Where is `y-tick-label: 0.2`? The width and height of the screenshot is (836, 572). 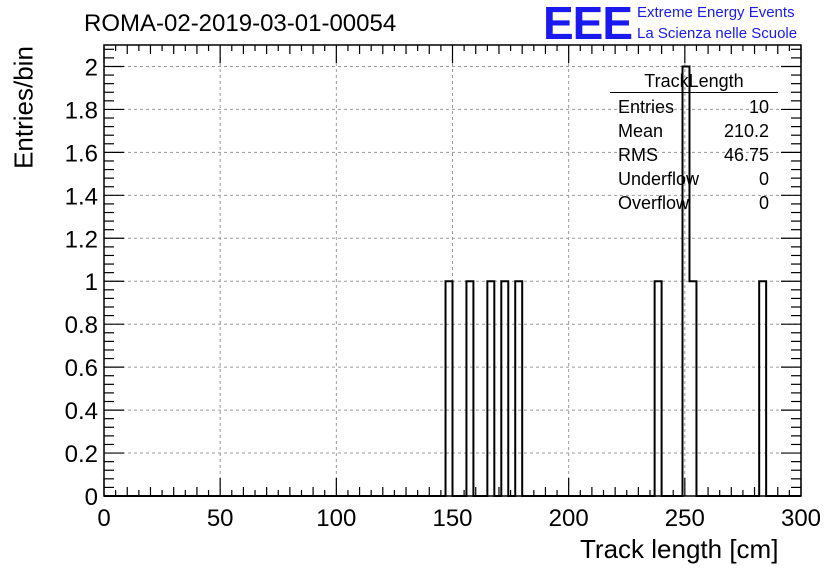
y-tick-label: 0.2 is located at coordinates (81, 454).